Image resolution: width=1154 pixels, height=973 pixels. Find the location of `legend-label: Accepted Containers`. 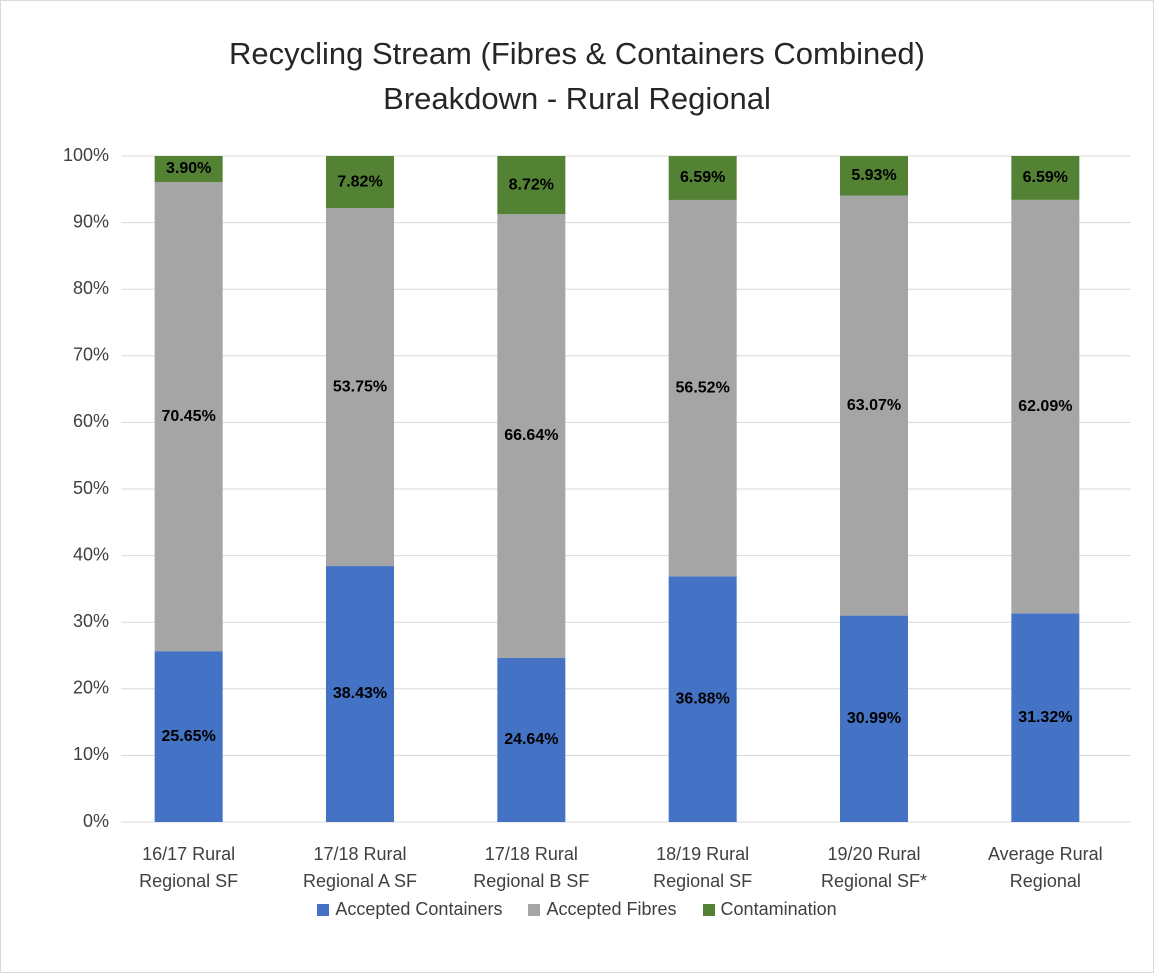

legend-label: Accepted Containers is located at coordinates (419, 909).